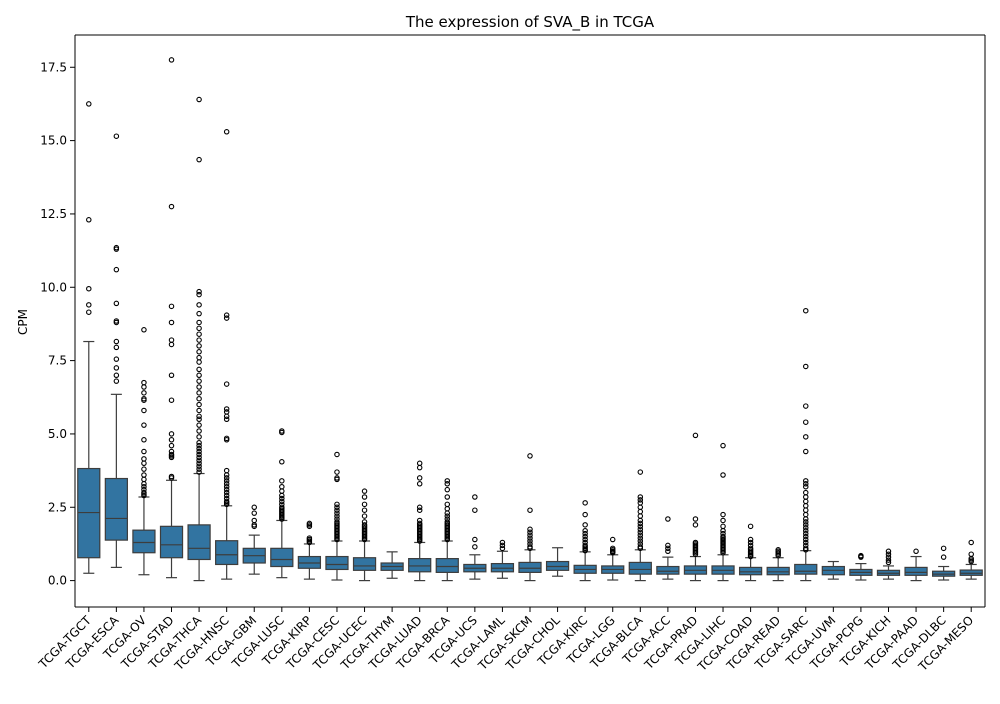  Describe the element at coordinates (57, 361) in the screenshot. I see `y-tick-label: 7.5` at that location.